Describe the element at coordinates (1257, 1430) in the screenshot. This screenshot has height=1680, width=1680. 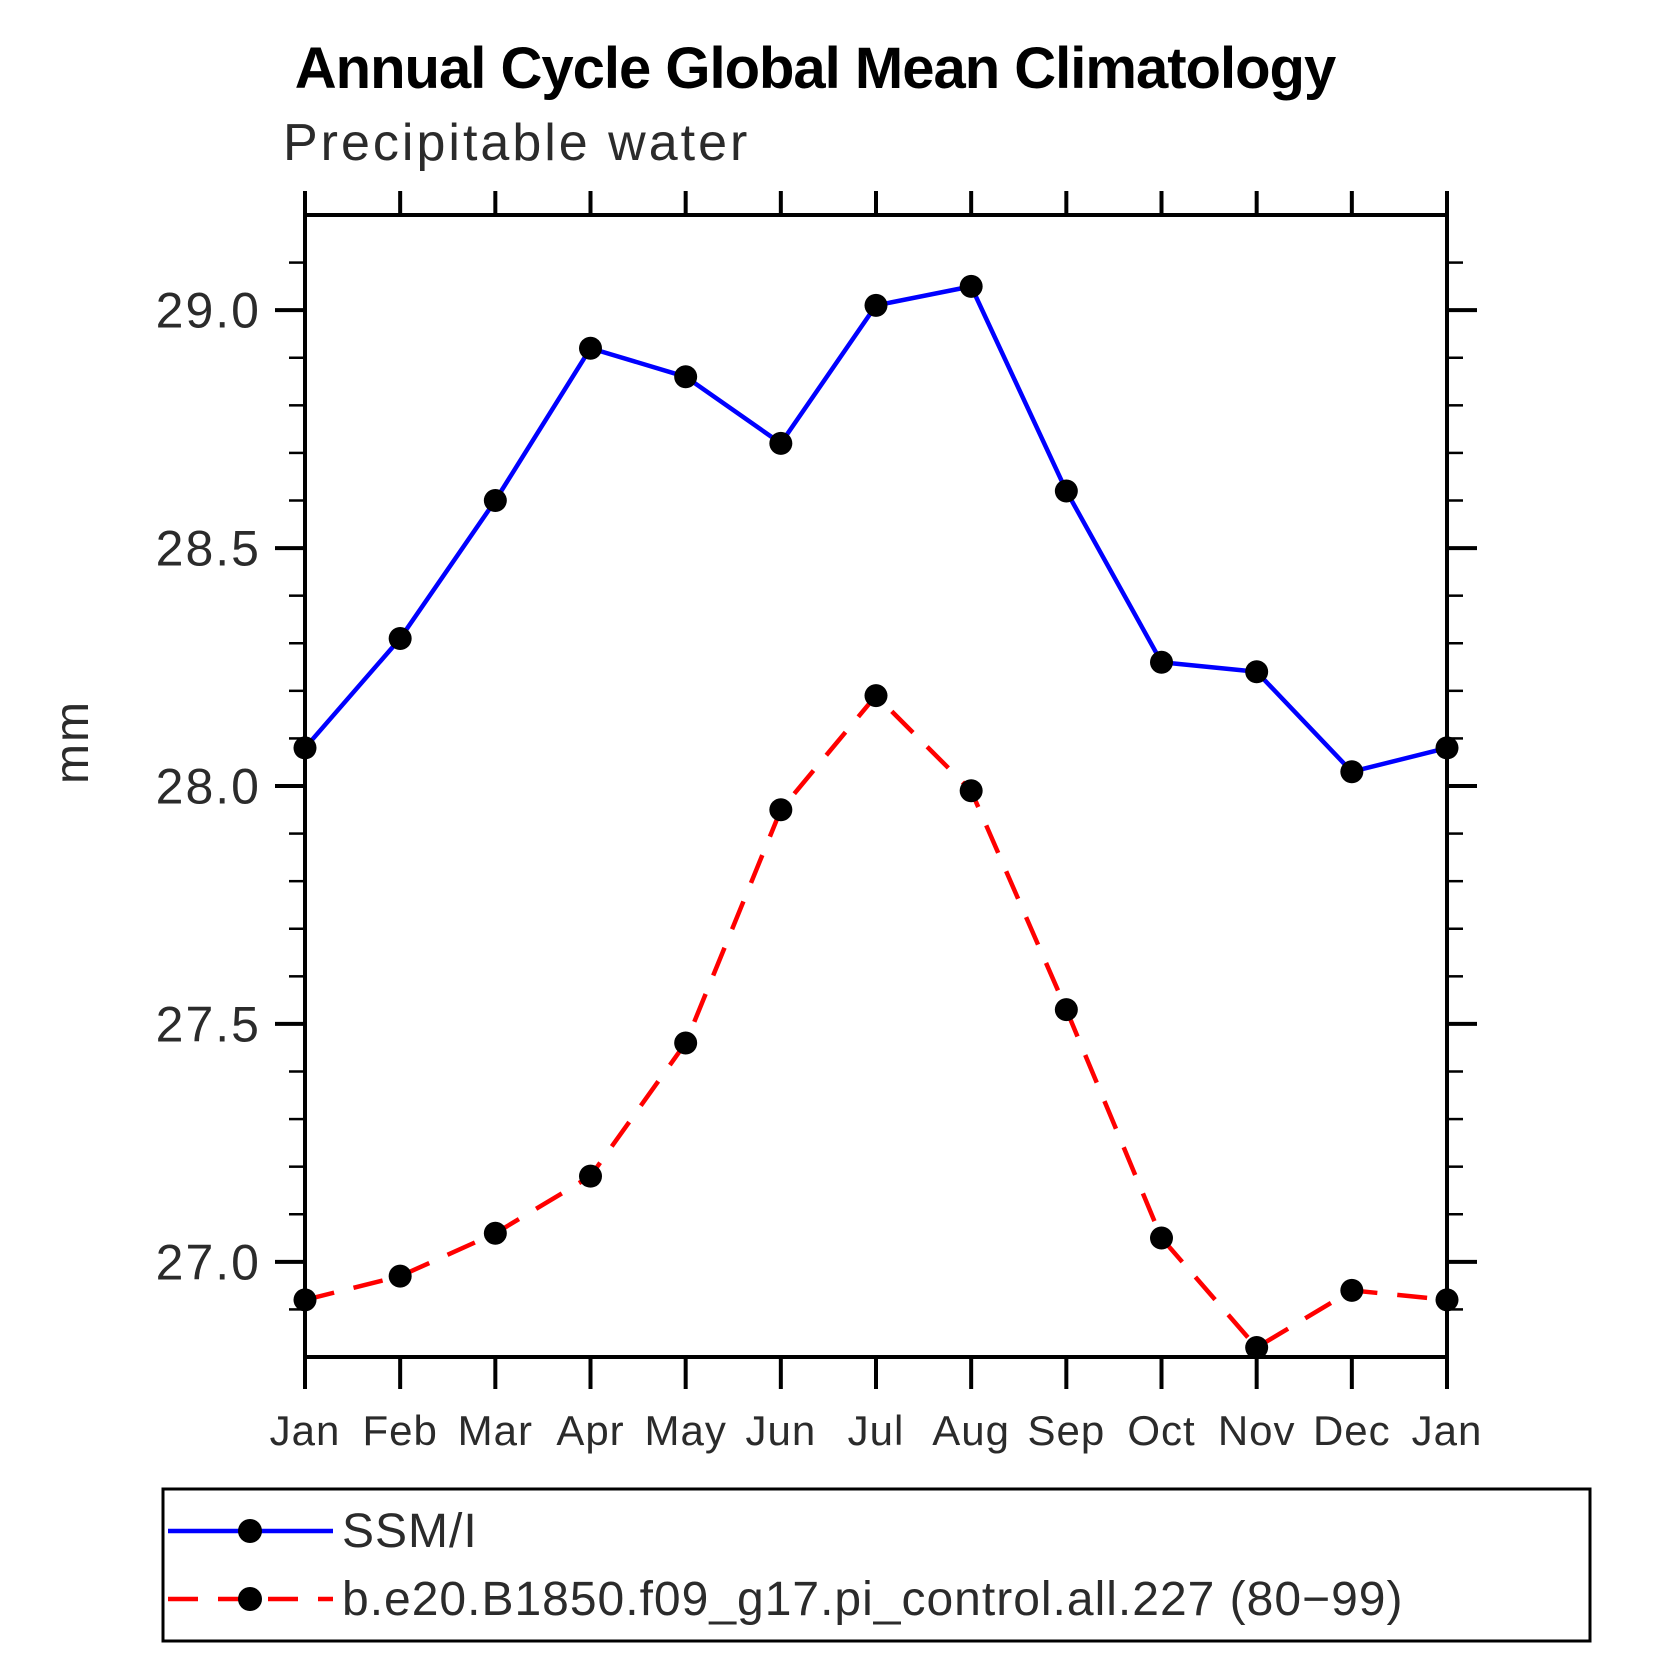
I see `x-tick-label: Nov` at that location.